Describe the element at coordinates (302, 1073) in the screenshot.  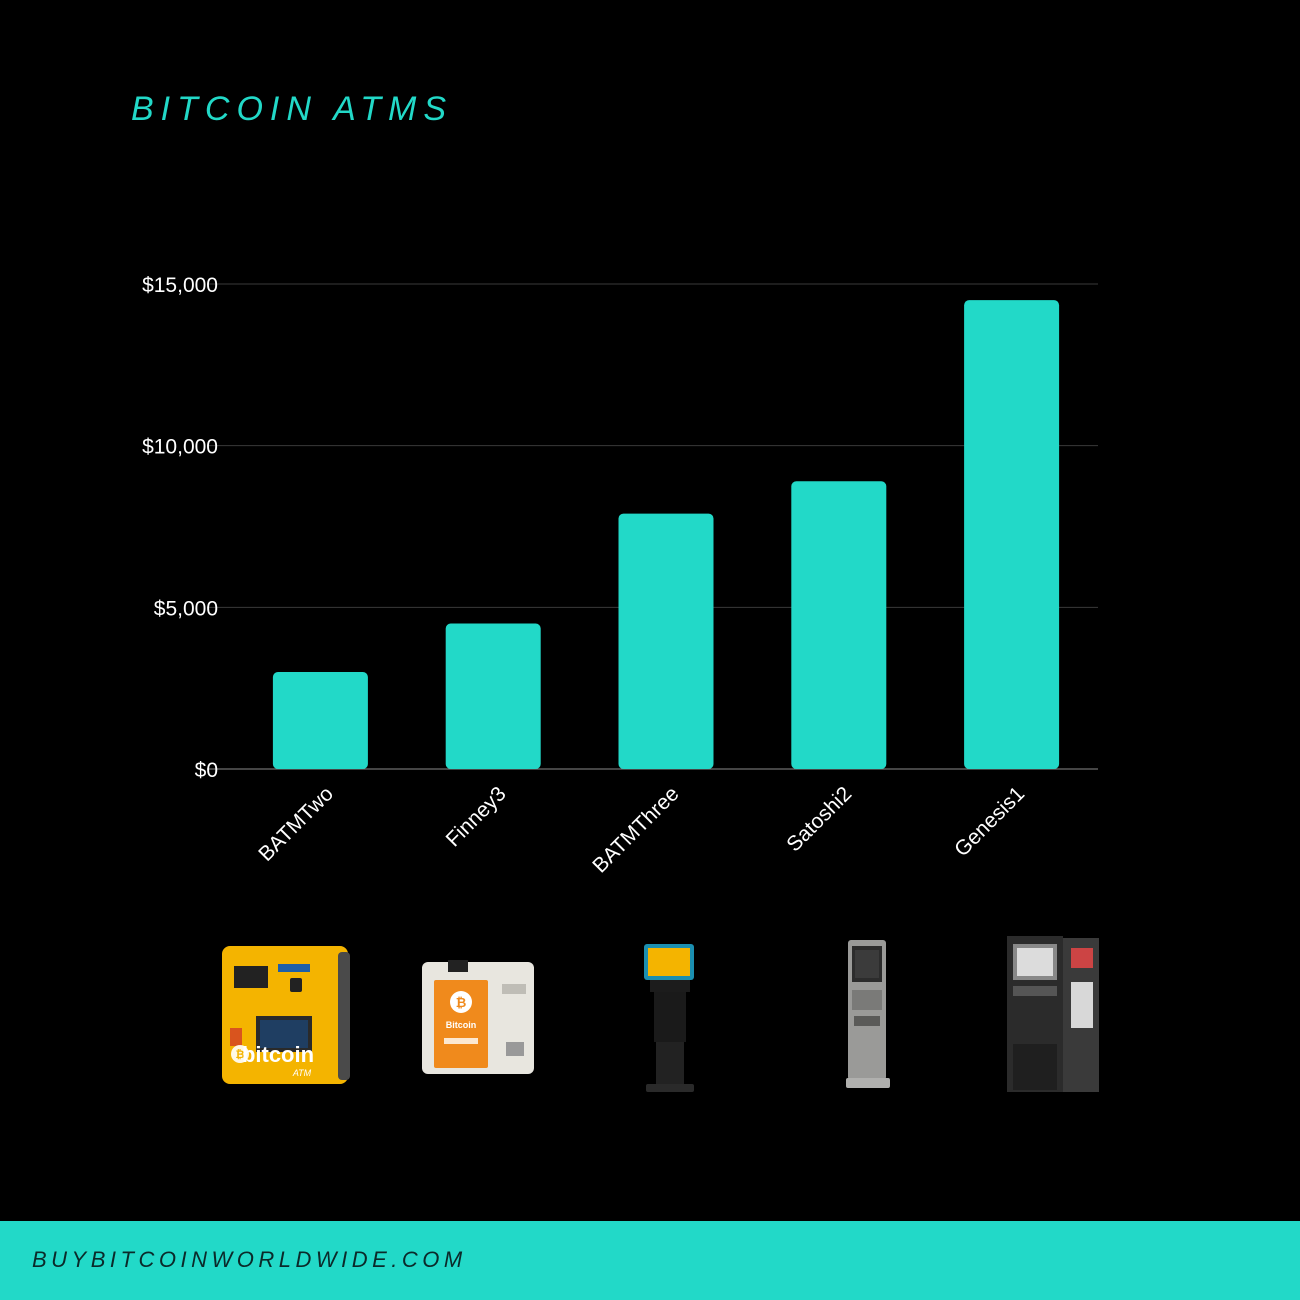
I see `batmtwo-sub-text: ATM` at that location.